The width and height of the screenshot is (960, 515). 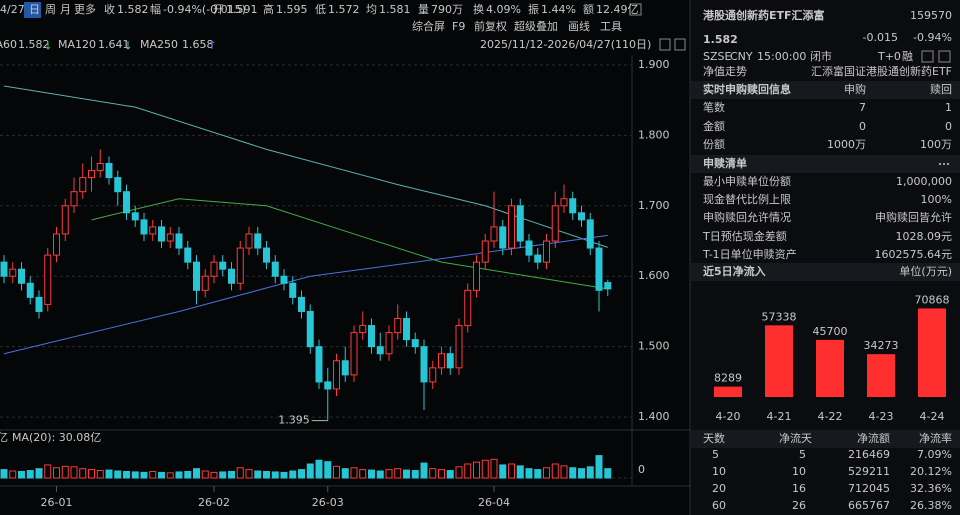 I want to click on cell: 5, so click(x=715, y=454).